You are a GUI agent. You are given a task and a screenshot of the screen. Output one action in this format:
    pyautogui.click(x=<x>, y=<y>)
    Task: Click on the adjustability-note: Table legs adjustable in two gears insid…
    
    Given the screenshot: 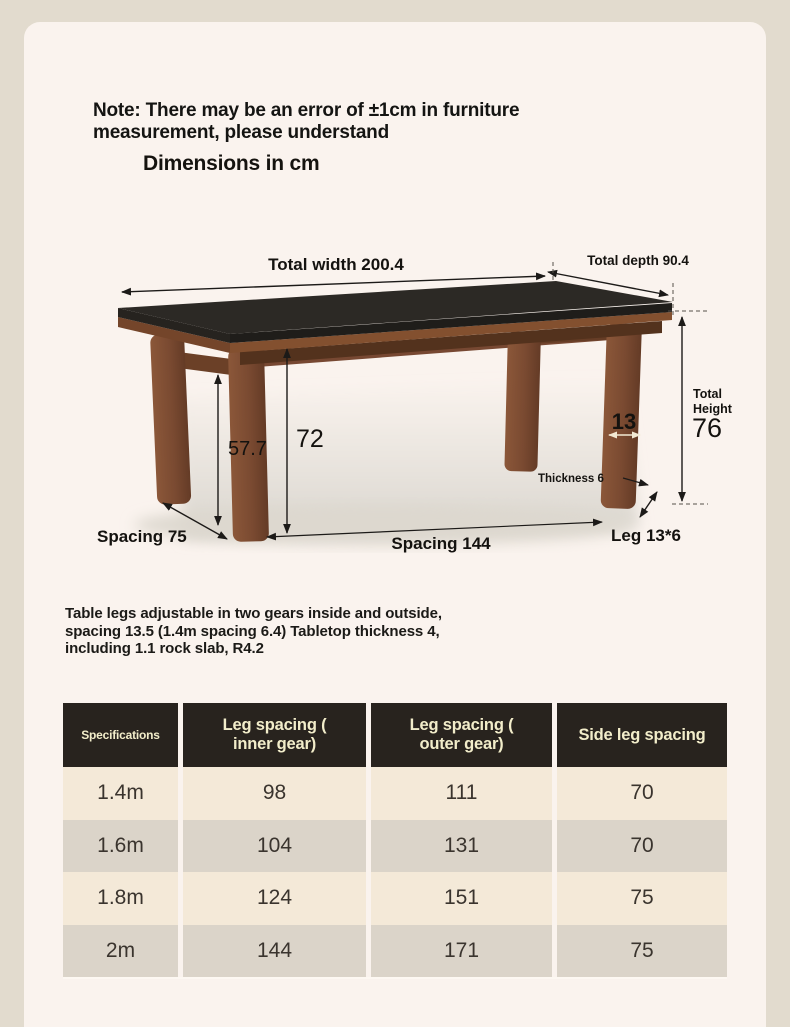 What is the action you would take?
    pyautogui.click(x=253, y=631)
    